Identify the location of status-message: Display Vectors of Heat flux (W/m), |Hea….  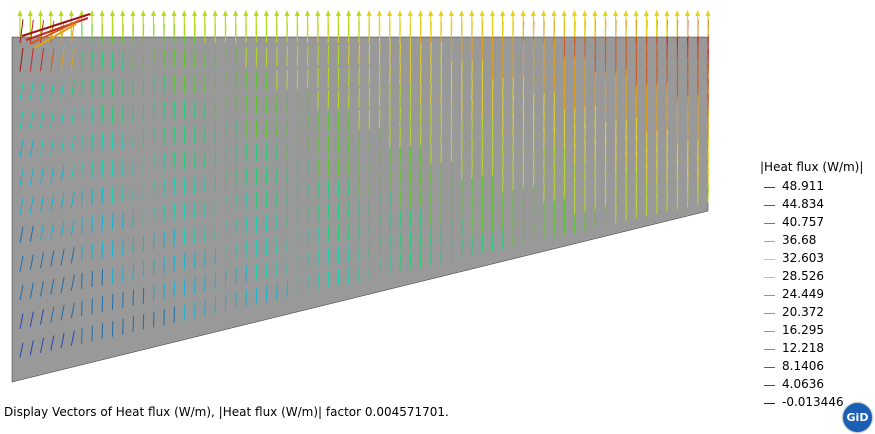
(226, 412).